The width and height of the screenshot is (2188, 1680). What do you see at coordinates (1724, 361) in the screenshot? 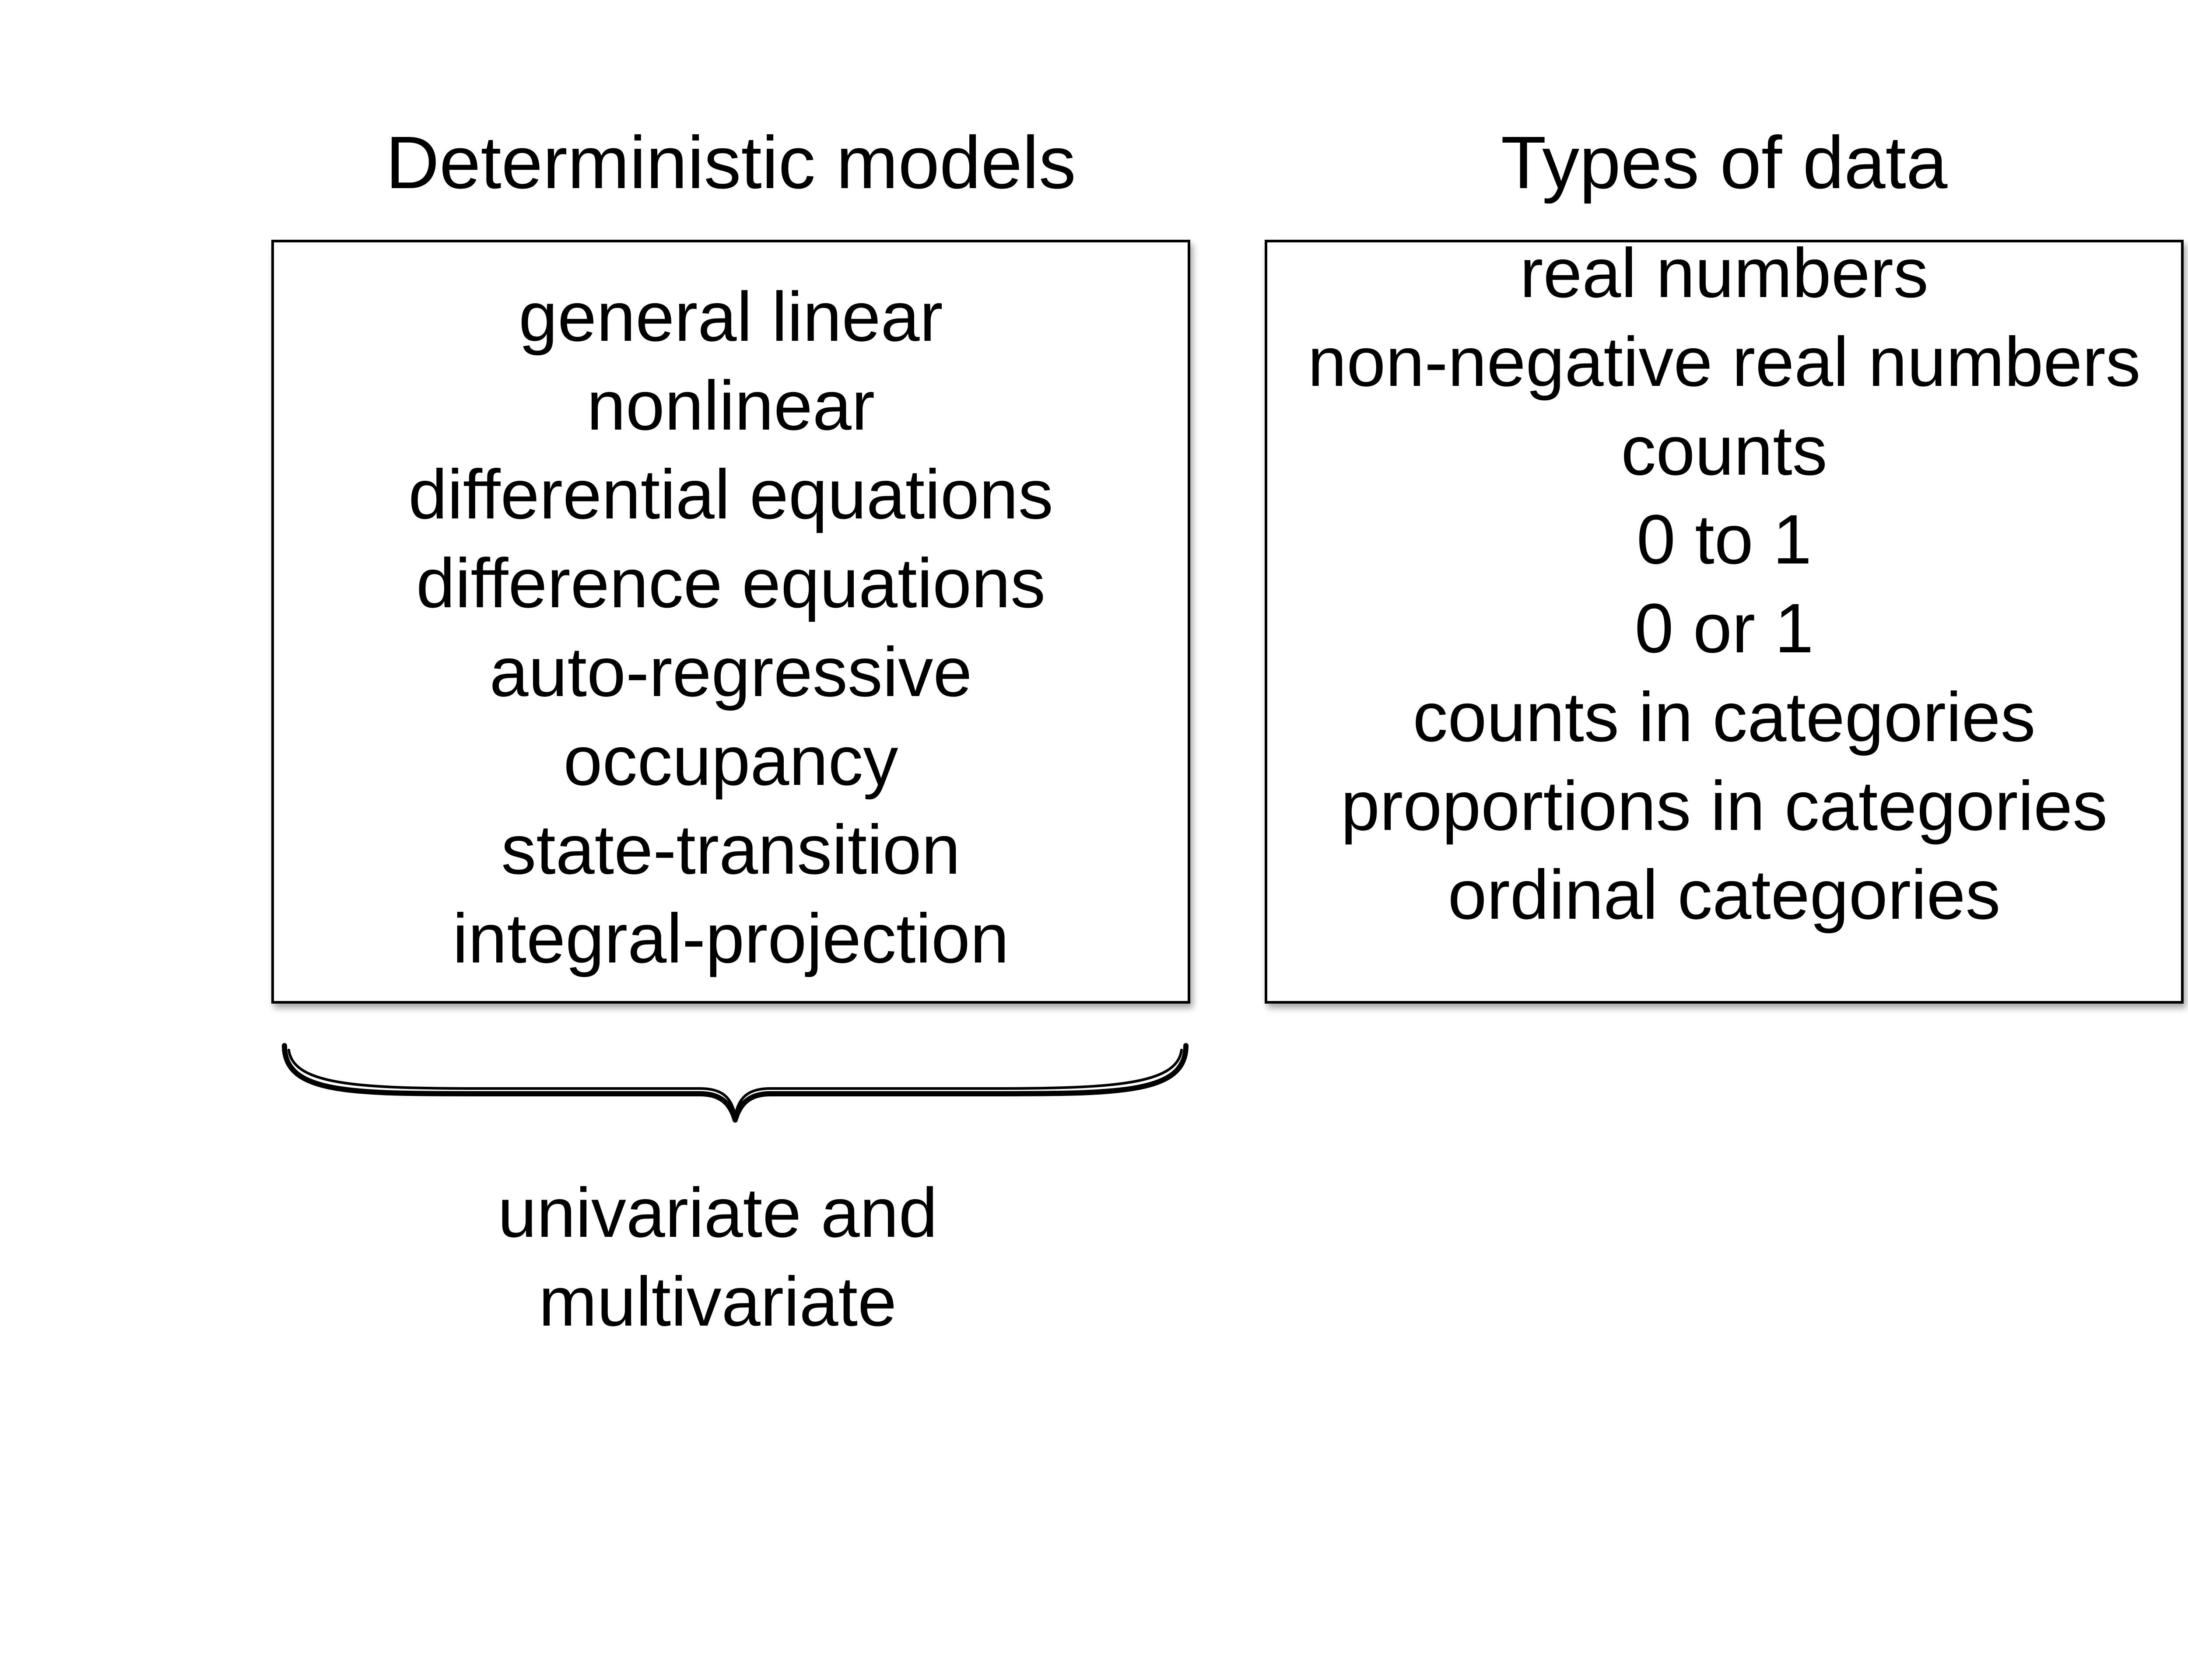
I see `data-type-item: non-negative real numbers` at bounding box center [1724, 361].